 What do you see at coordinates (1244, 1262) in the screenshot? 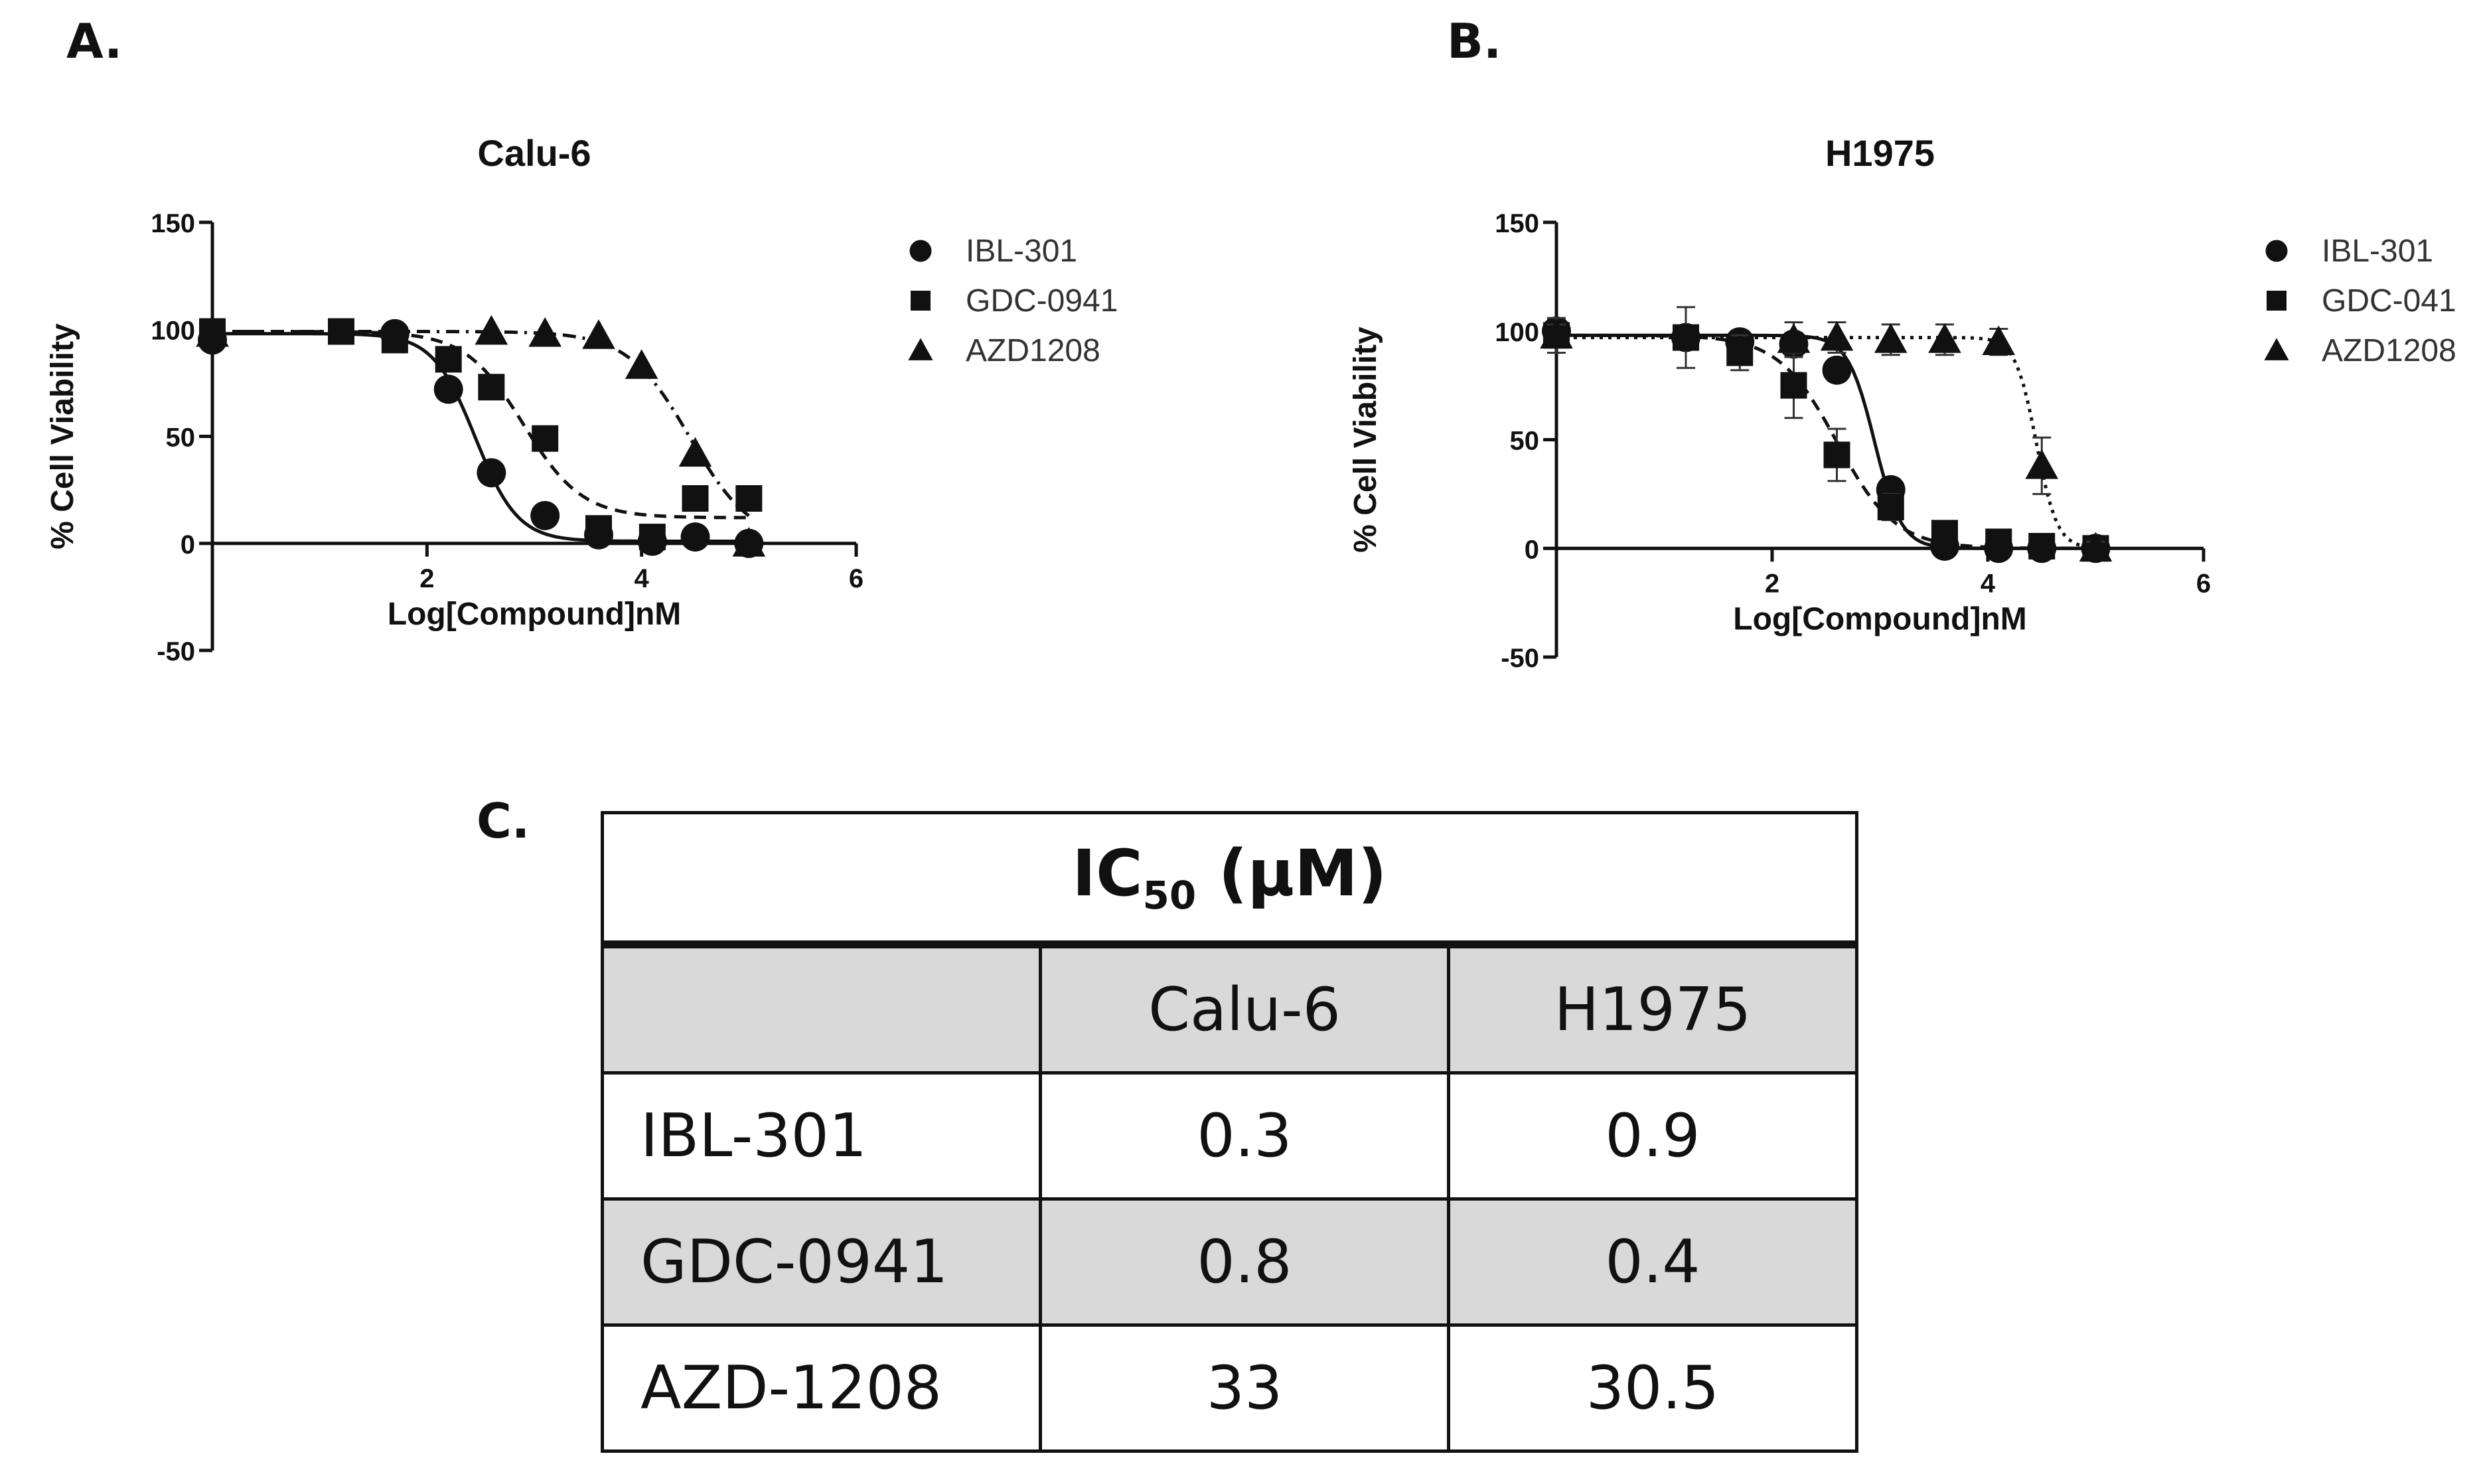
I see `table-cell: 0.8` at bounding box center [1244, 1262].